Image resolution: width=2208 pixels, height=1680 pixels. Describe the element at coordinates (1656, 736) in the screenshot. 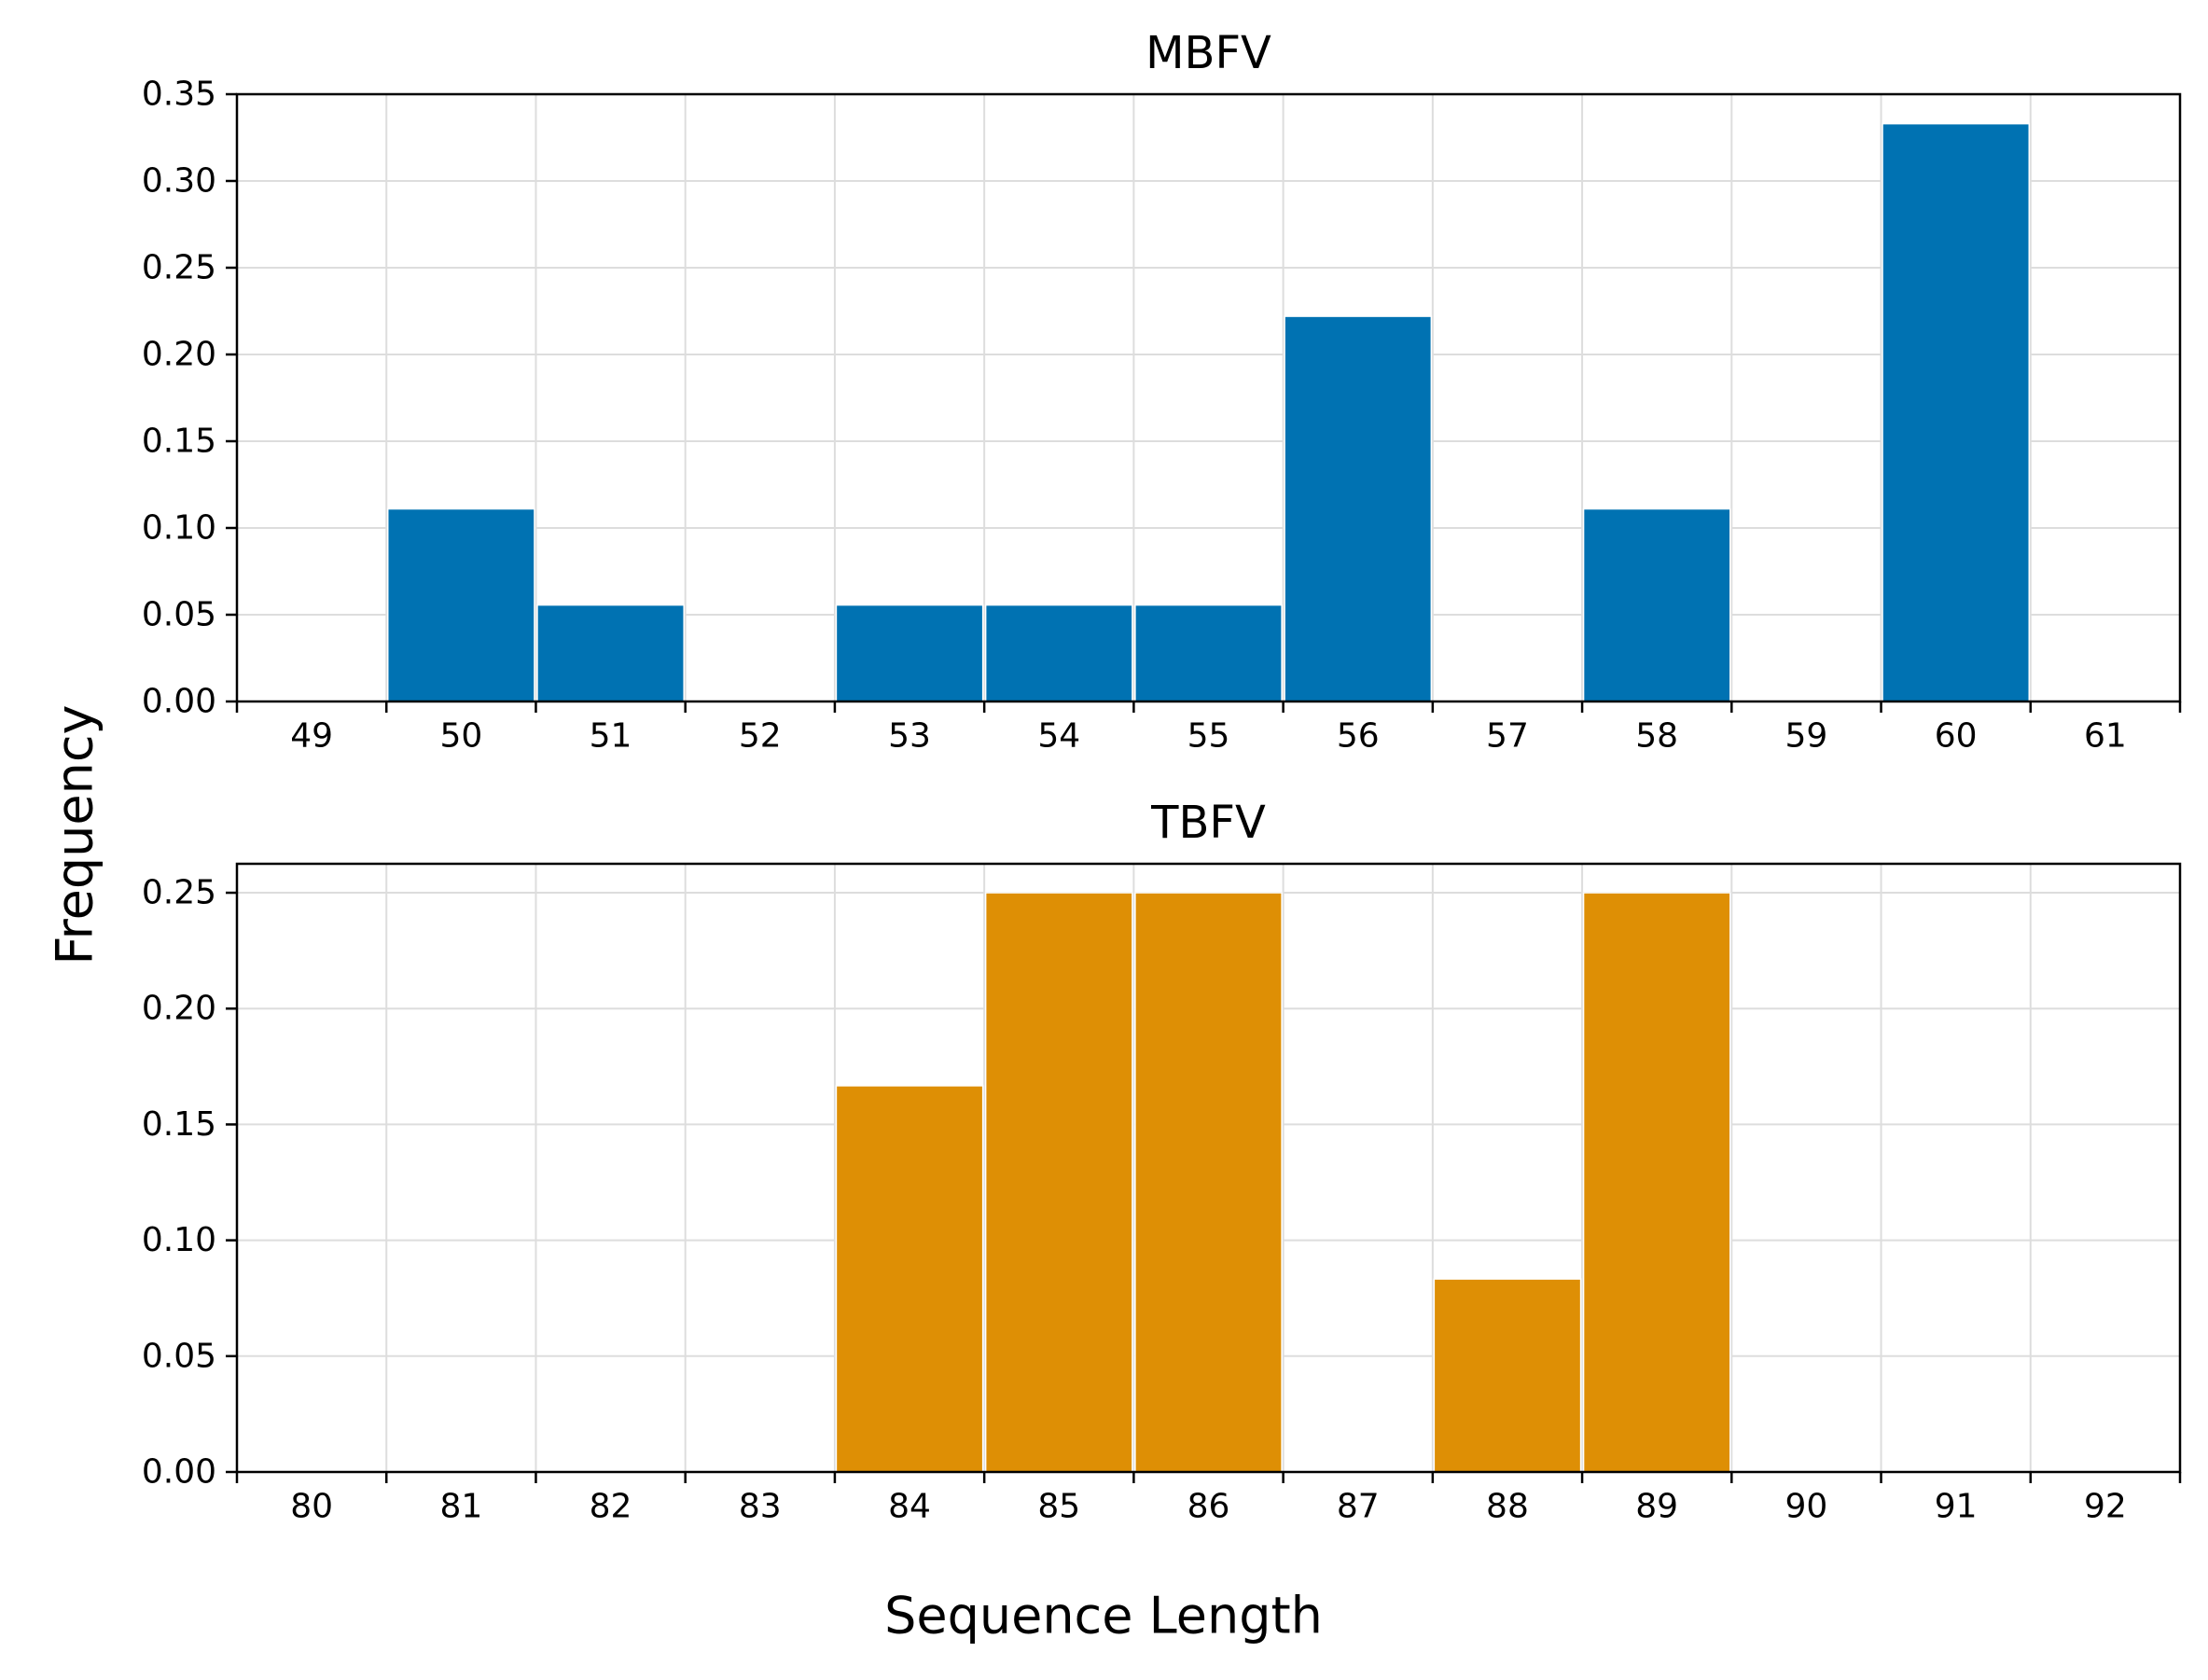

I see `x-tick-label: 58` at that location.